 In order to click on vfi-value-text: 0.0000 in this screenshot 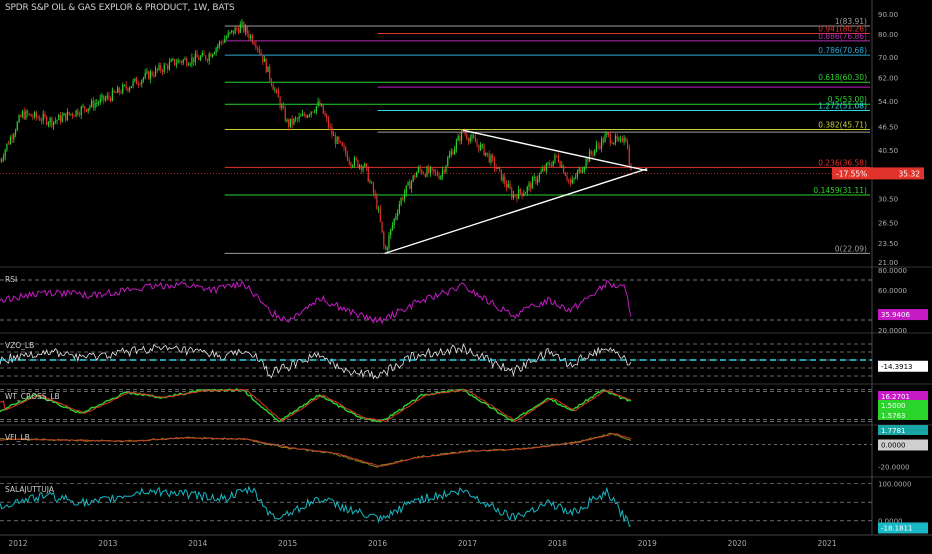, I will do `click(893, 446)`.